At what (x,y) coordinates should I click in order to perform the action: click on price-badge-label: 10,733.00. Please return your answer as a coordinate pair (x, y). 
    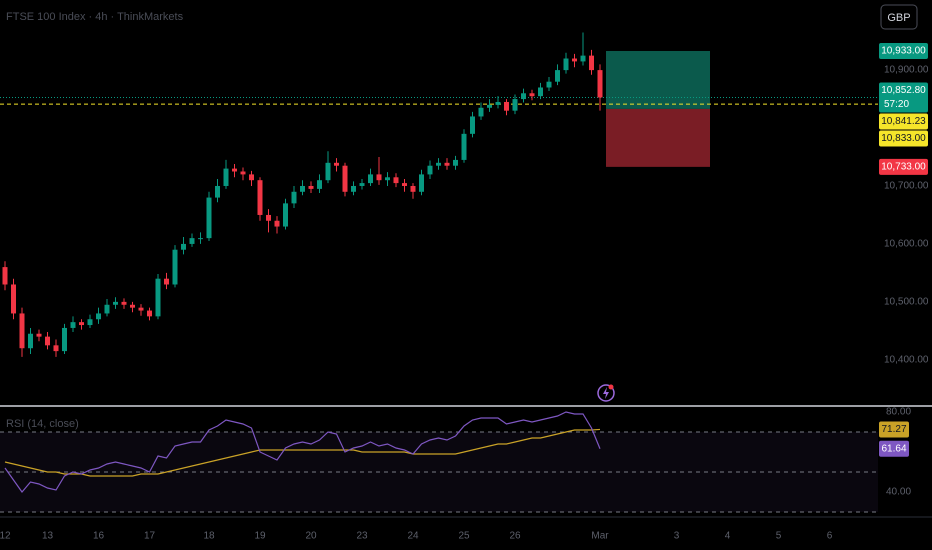
    Looking at the image, I should click on (903, 167).